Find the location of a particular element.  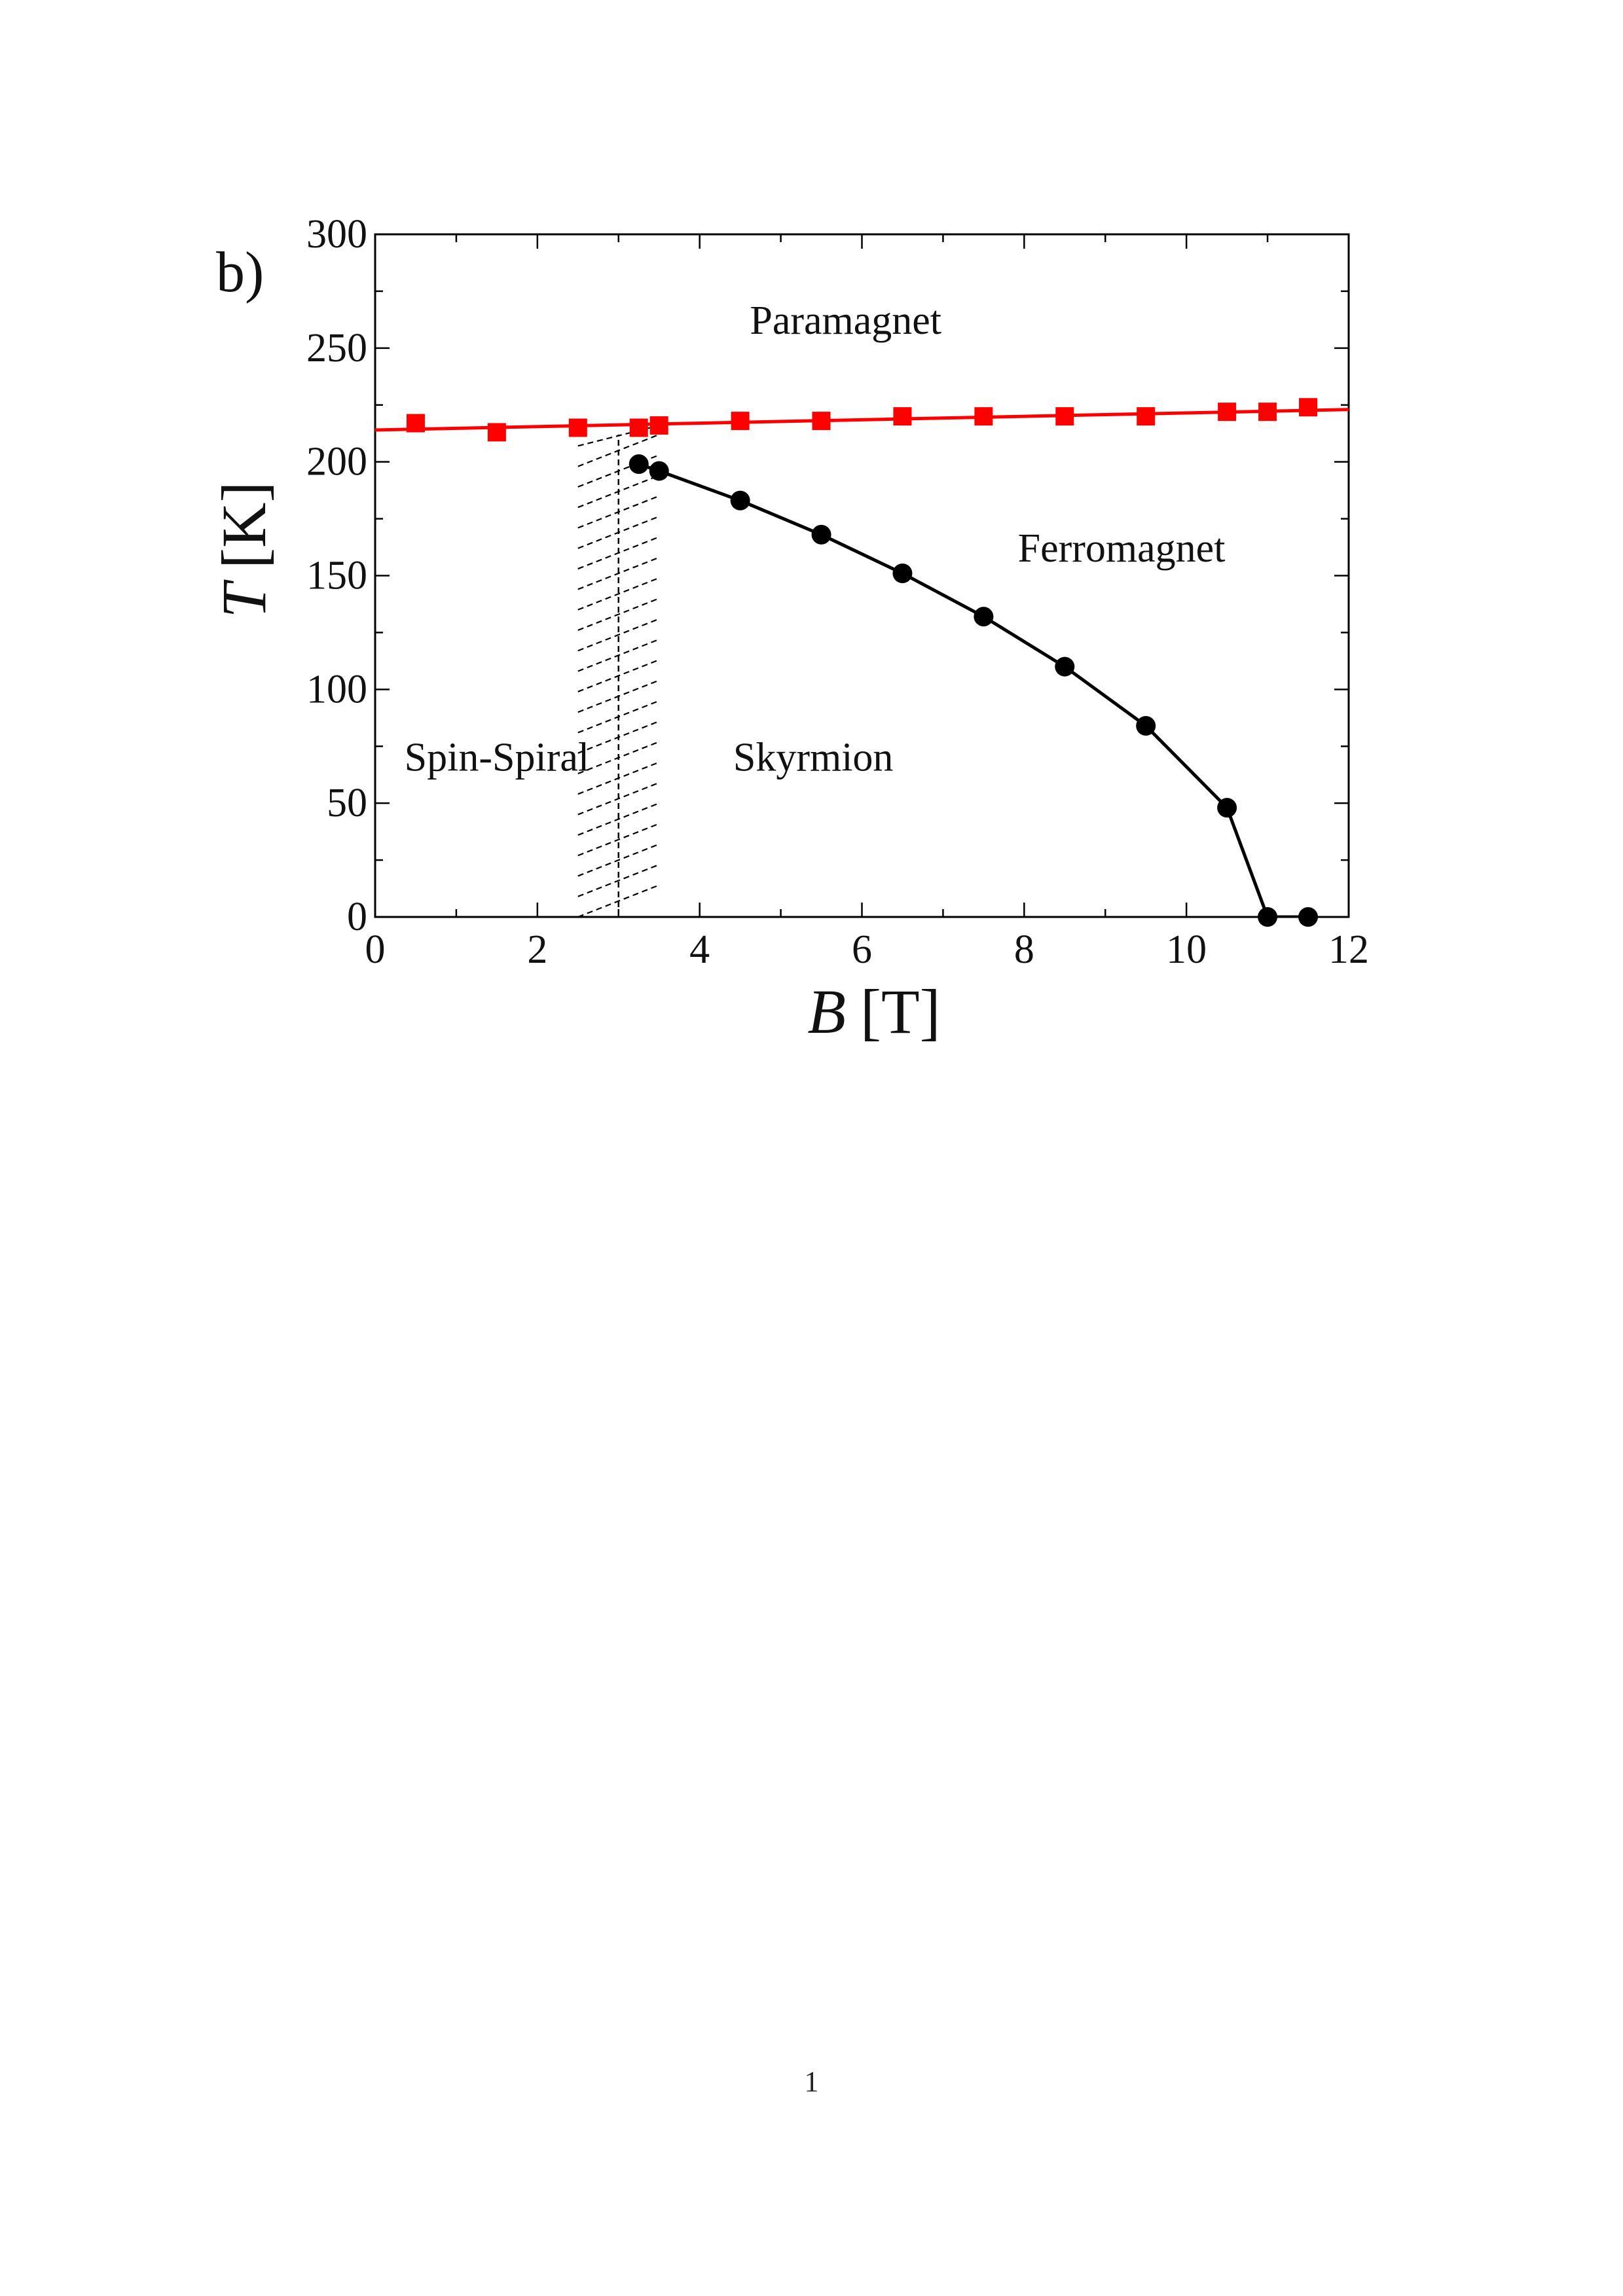

series-lines is located at coordinates (862, 662).